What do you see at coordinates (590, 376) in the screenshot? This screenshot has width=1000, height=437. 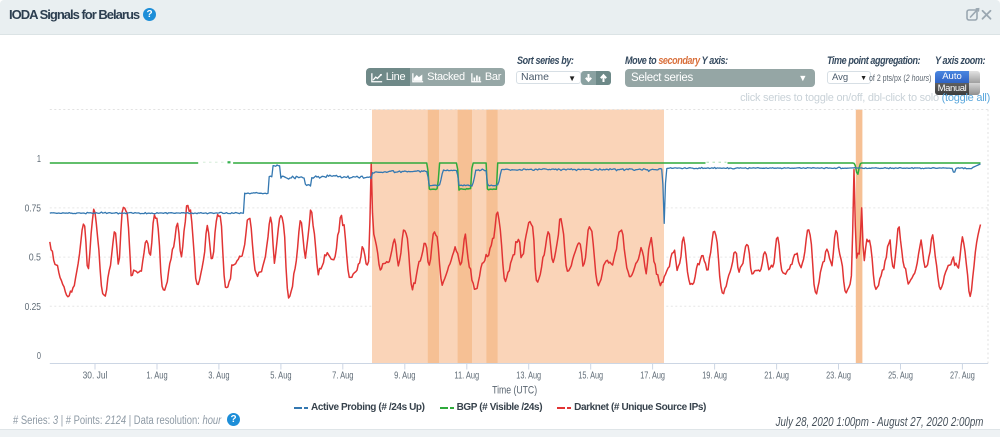 I see `svg-text: 15. Aug` at bounding box center [590, 376].